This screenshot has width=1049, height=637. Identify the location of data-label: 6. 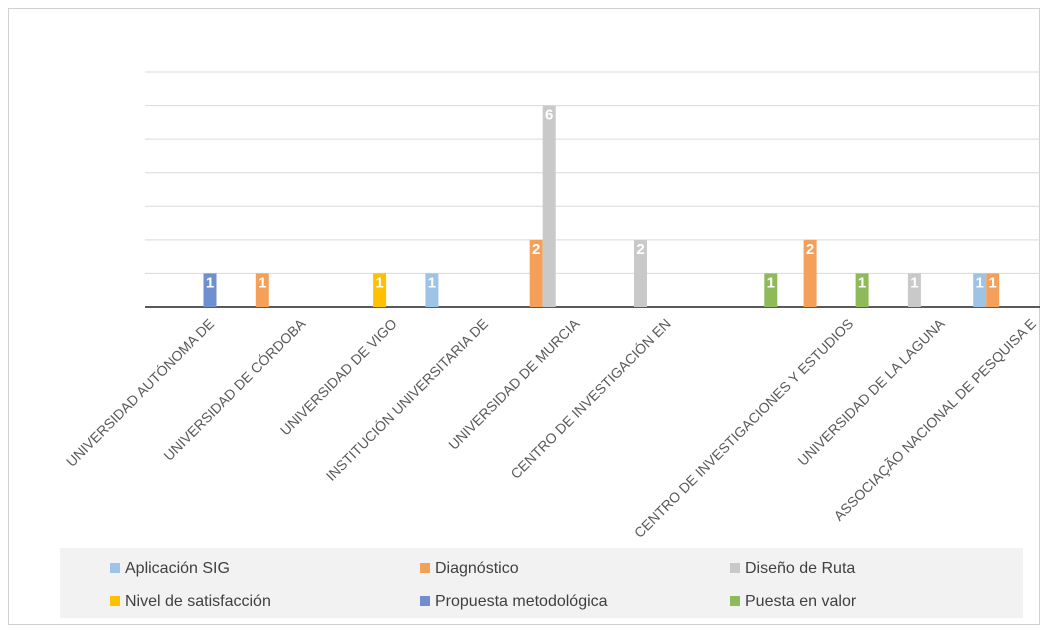
(549, 115).